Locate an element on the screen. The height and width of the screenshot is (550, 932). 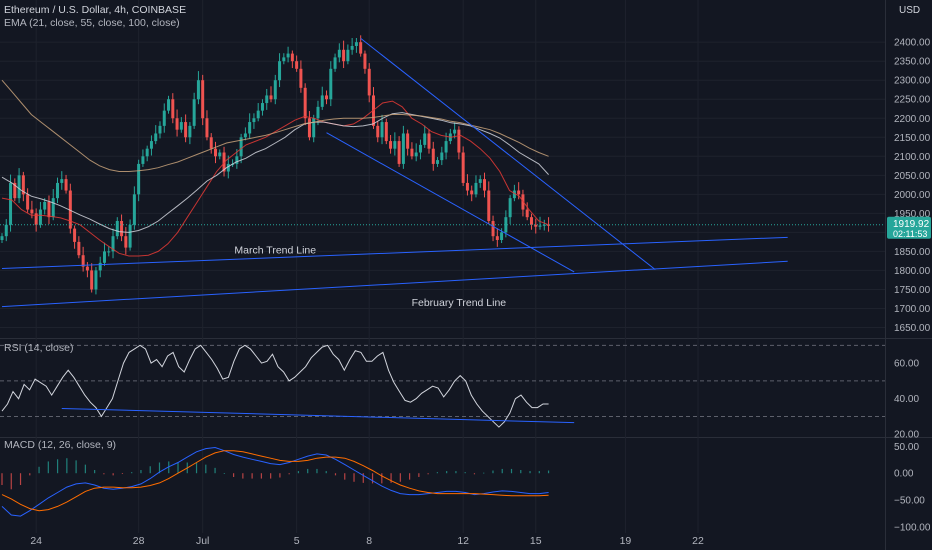
price-tick-label: 1950.00 is located at coordinates (912, 214).